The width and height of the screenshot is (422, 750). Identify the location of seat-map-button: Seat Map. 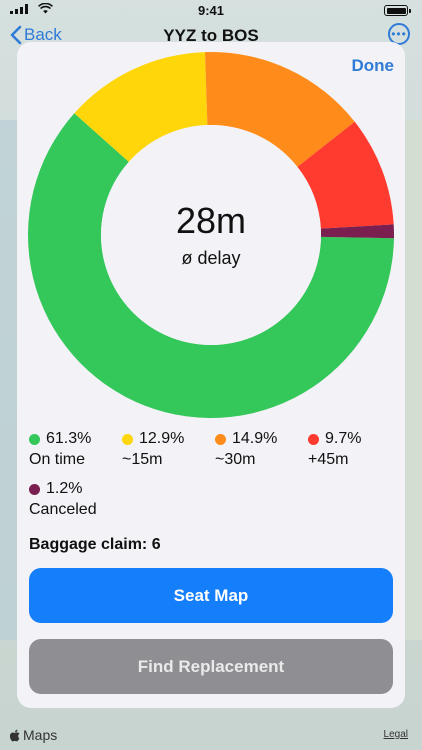
(211, 595).